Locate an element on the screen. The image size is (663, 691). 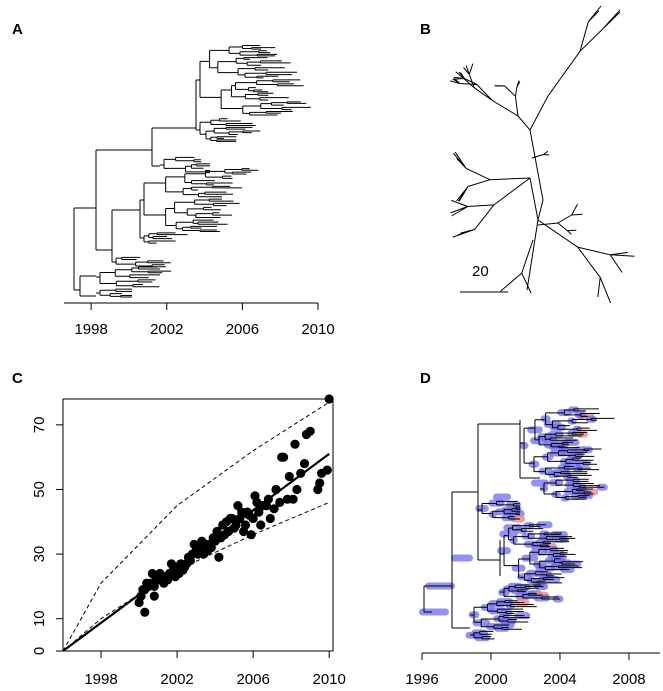
panel-c-y-tick-label: 70 is located at coordinates (39, 425).